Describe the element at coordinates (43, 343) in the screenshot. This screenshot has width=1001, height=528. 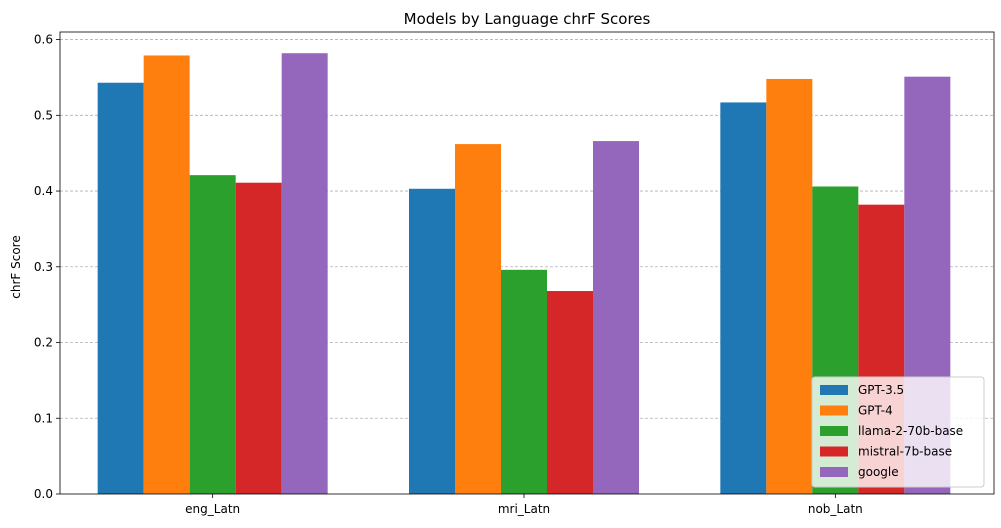
I see `y-tick-label: 0.2` at that location.